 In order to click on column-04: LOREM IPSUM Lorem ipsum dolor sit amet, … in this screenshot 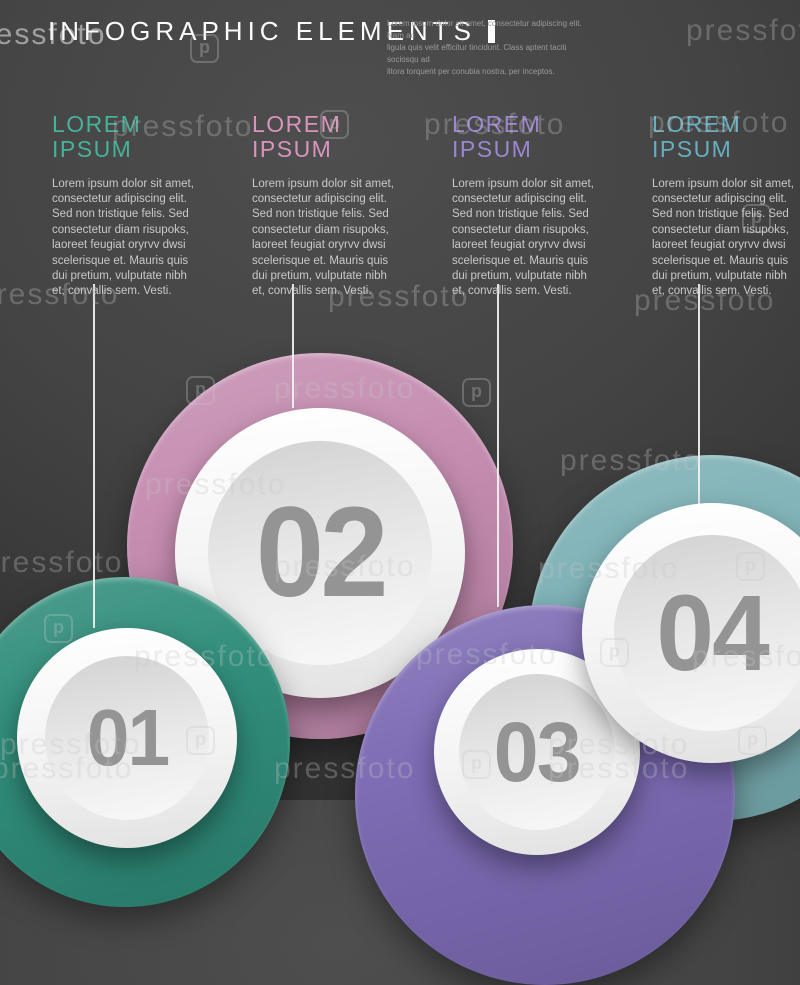, I will do `click(726, 205)`.